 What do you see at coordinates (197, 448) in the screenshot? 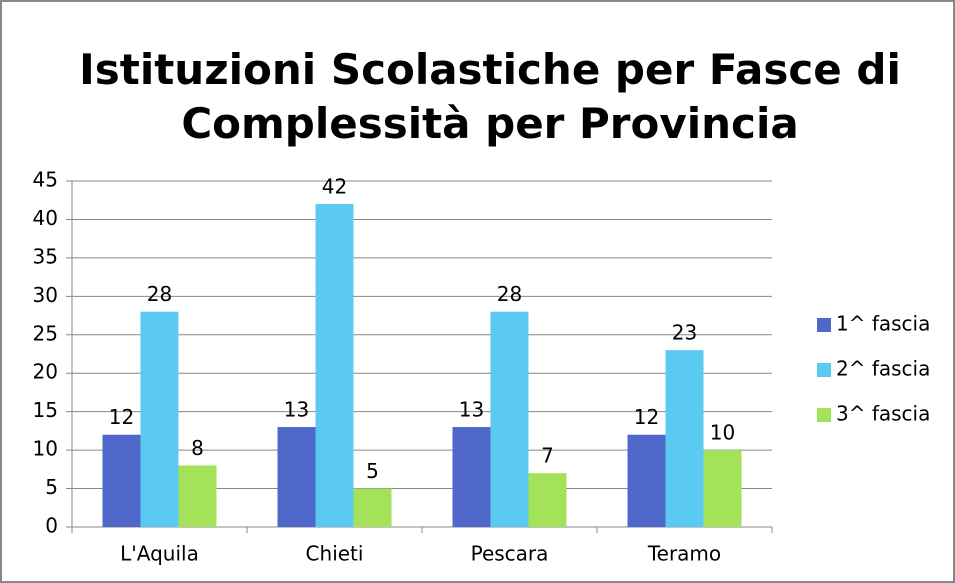
I see `value-label: 8` at bounding box center [197, 448].